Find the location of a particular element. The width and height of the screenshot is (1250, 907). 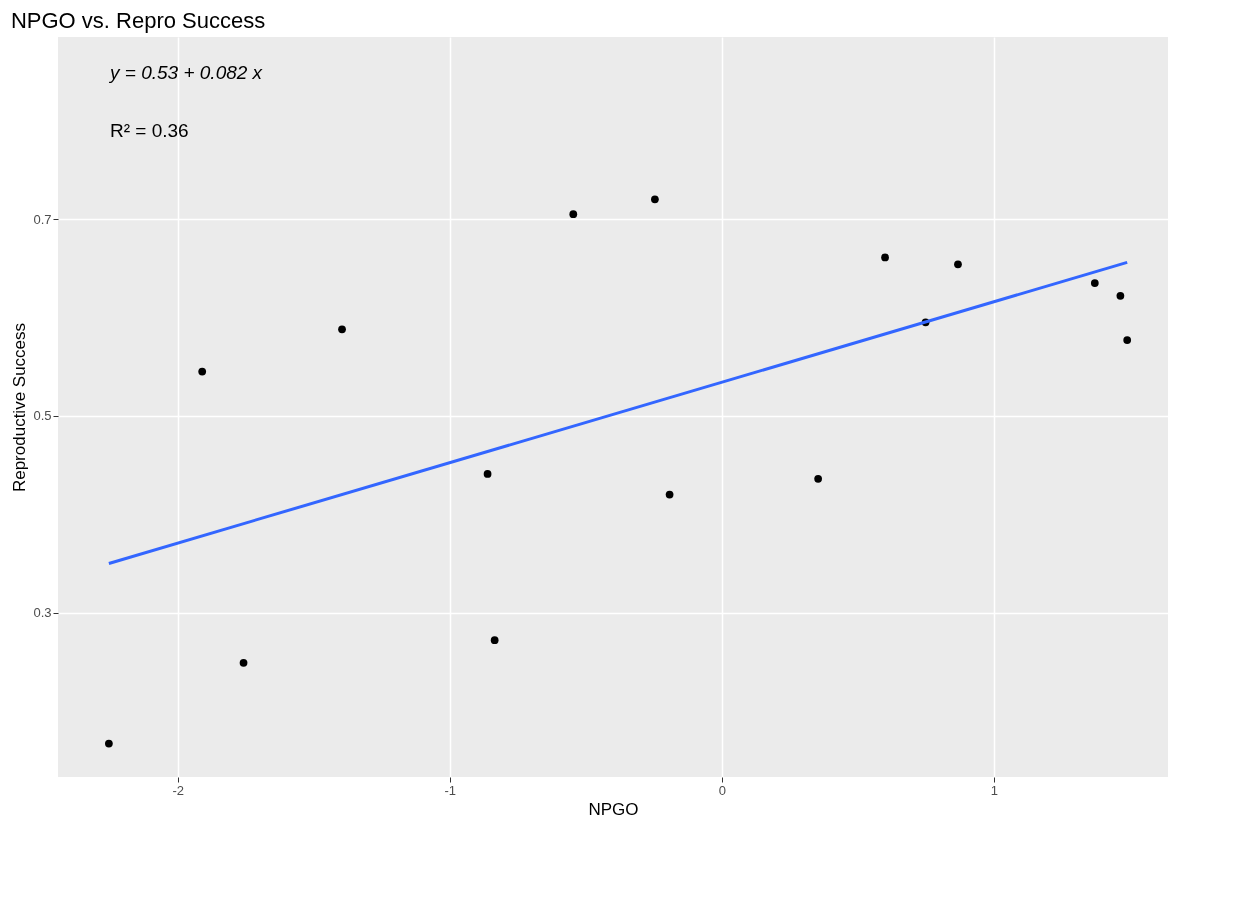

y-axis-title: Reproductive Success is located at coordinates (20, 407).